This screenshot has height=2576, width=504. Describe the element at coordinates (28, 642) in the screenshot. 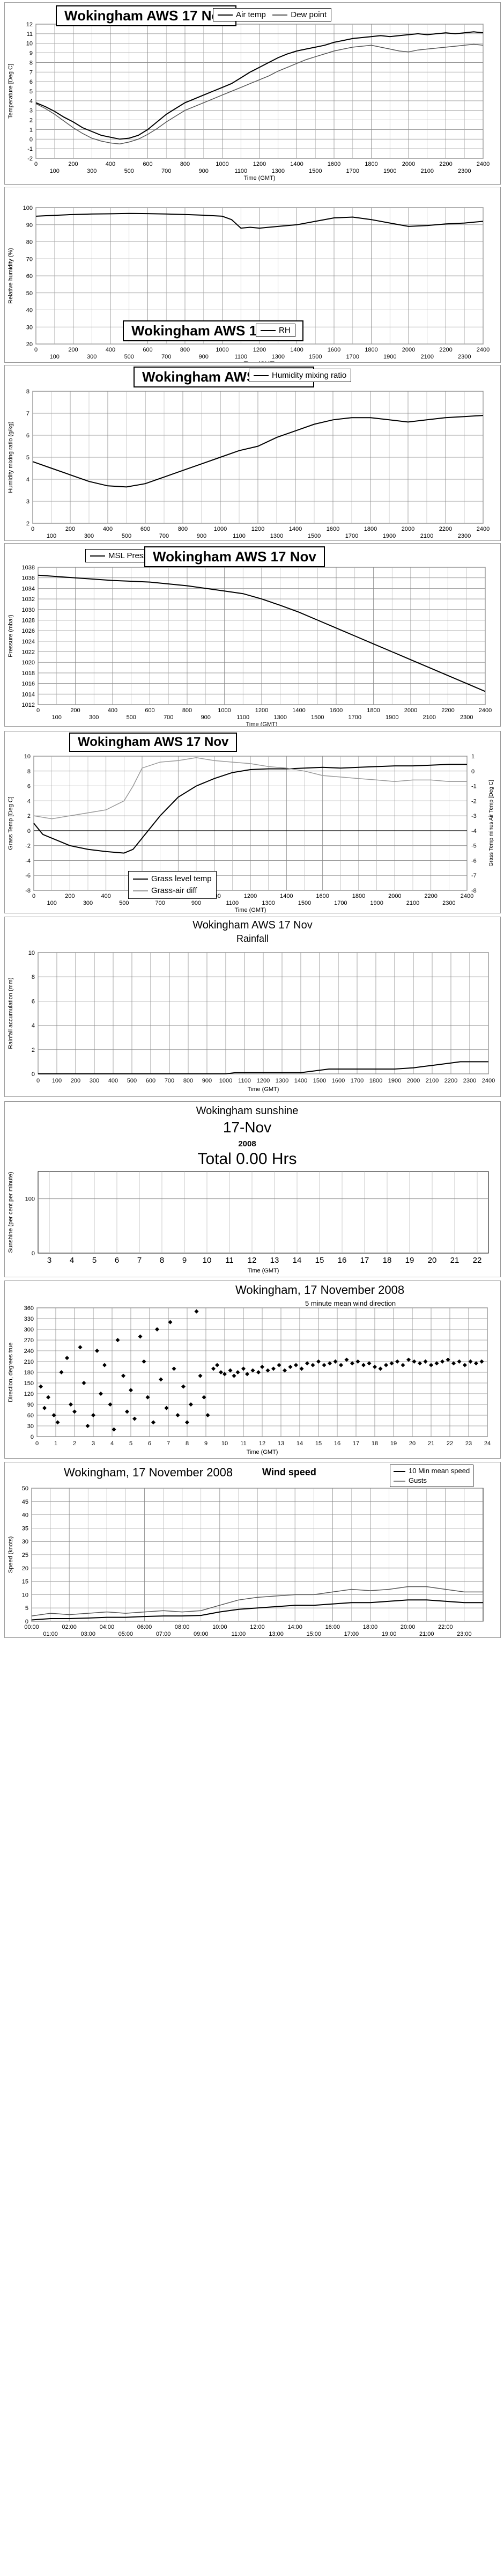

I see `y-tick-label: 1024` at that location.